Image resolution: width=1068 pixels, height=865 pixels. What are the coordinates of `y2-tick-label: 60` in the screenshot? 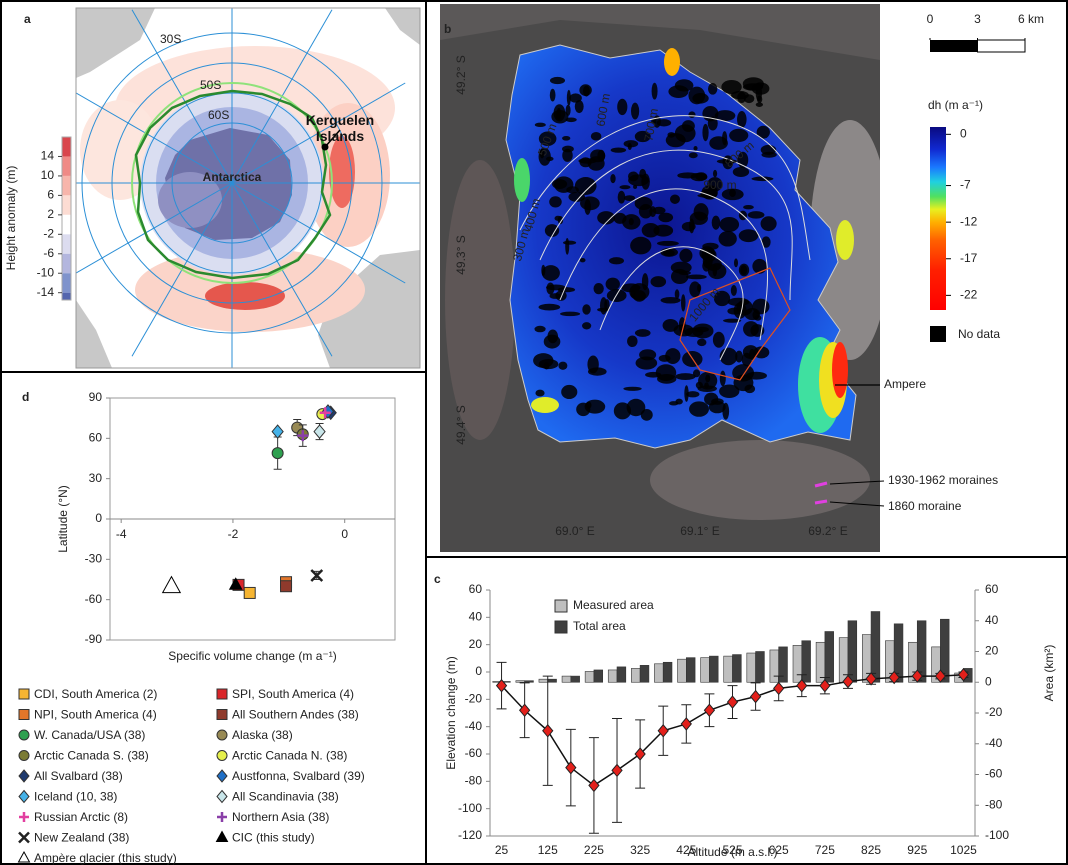 It's located at (992, 589).